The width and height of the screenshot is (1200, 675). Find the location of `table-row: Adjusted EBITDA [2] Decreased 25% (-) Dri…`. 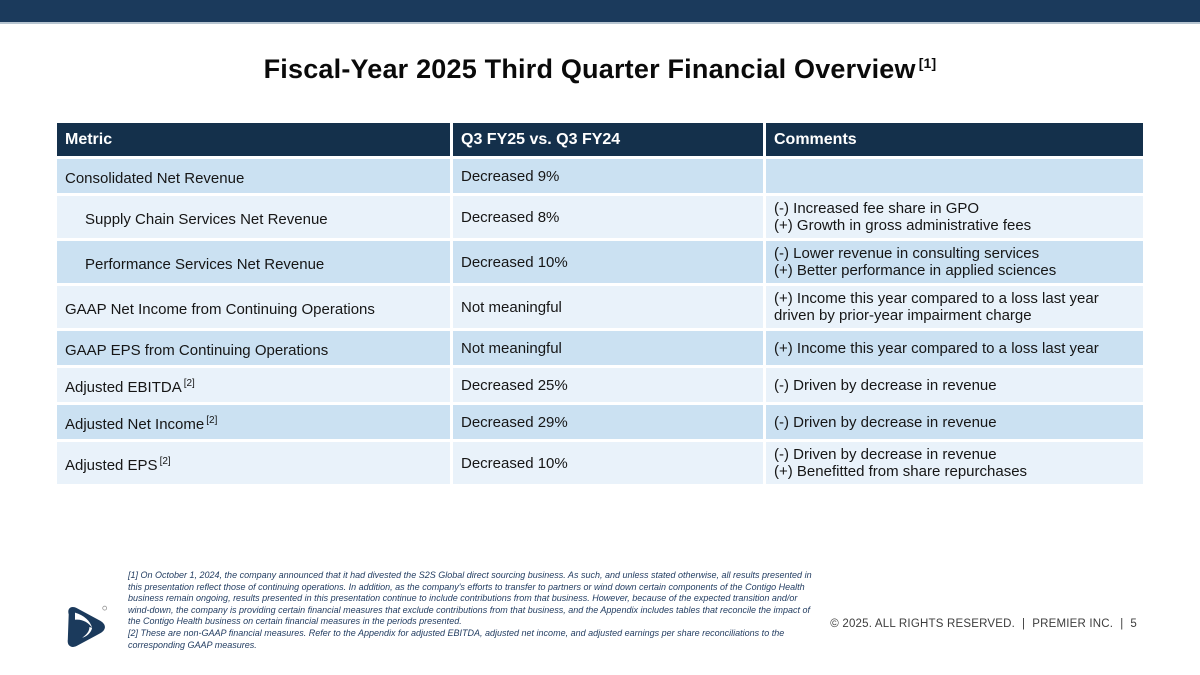

table-row: Adjusted EBITDA [2] Decreased 25% (-) Dri… is located at coordinates (600, 385).